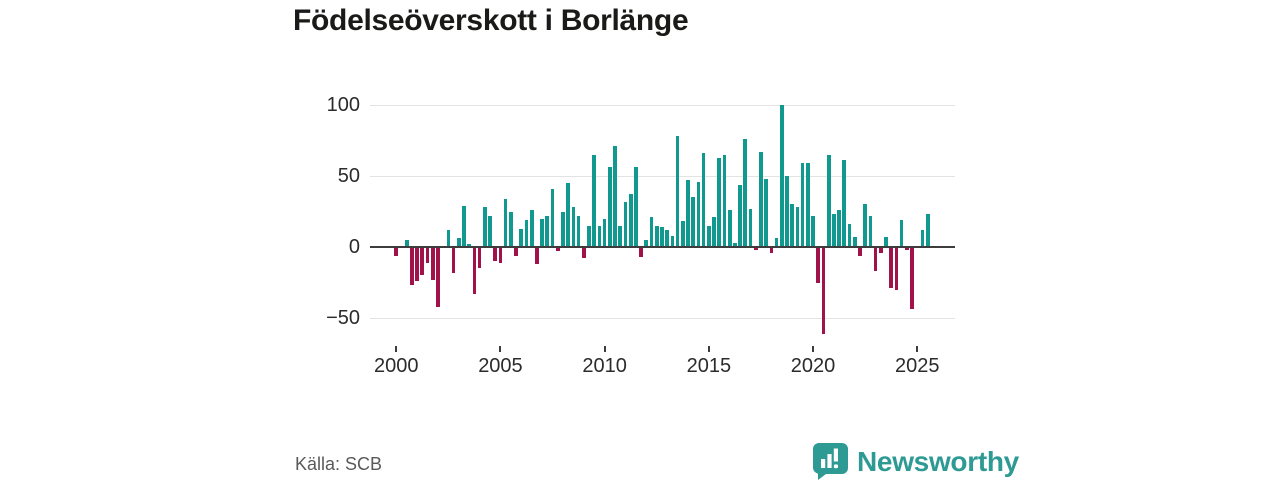 Image resolution: width=1280 pixels, height=480 pixels. I want to click on y-axis-tick-label: 50, so click(348, 176).